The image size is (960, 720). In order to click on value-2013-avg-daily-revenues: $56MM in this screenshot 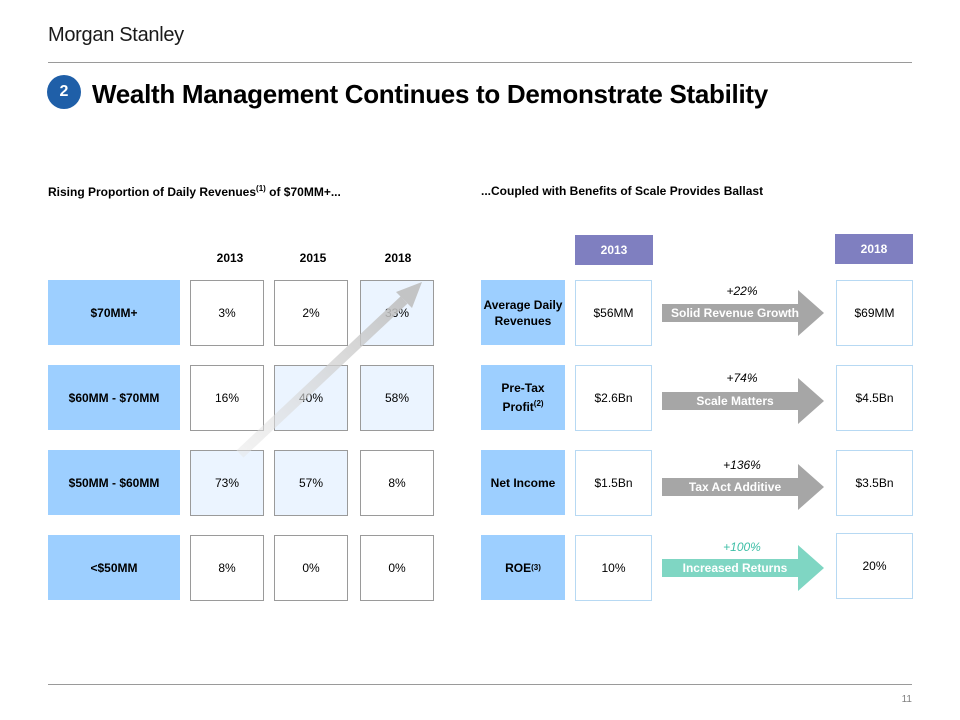, I will do `click(613, 313)`.